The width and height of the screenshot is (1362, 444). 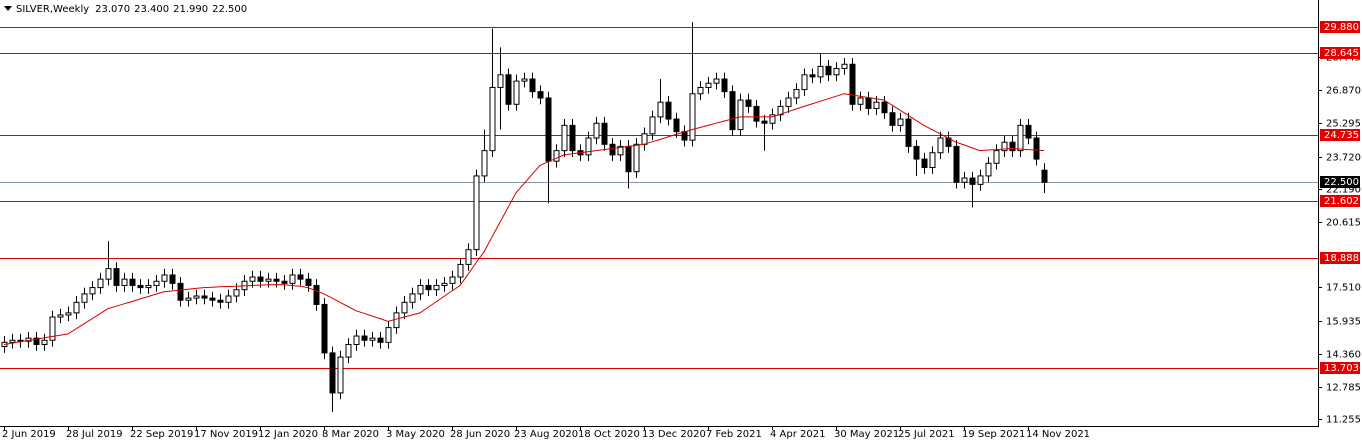 I want to click on y-tick-label: 12.785, so click(x=1343, y=388).